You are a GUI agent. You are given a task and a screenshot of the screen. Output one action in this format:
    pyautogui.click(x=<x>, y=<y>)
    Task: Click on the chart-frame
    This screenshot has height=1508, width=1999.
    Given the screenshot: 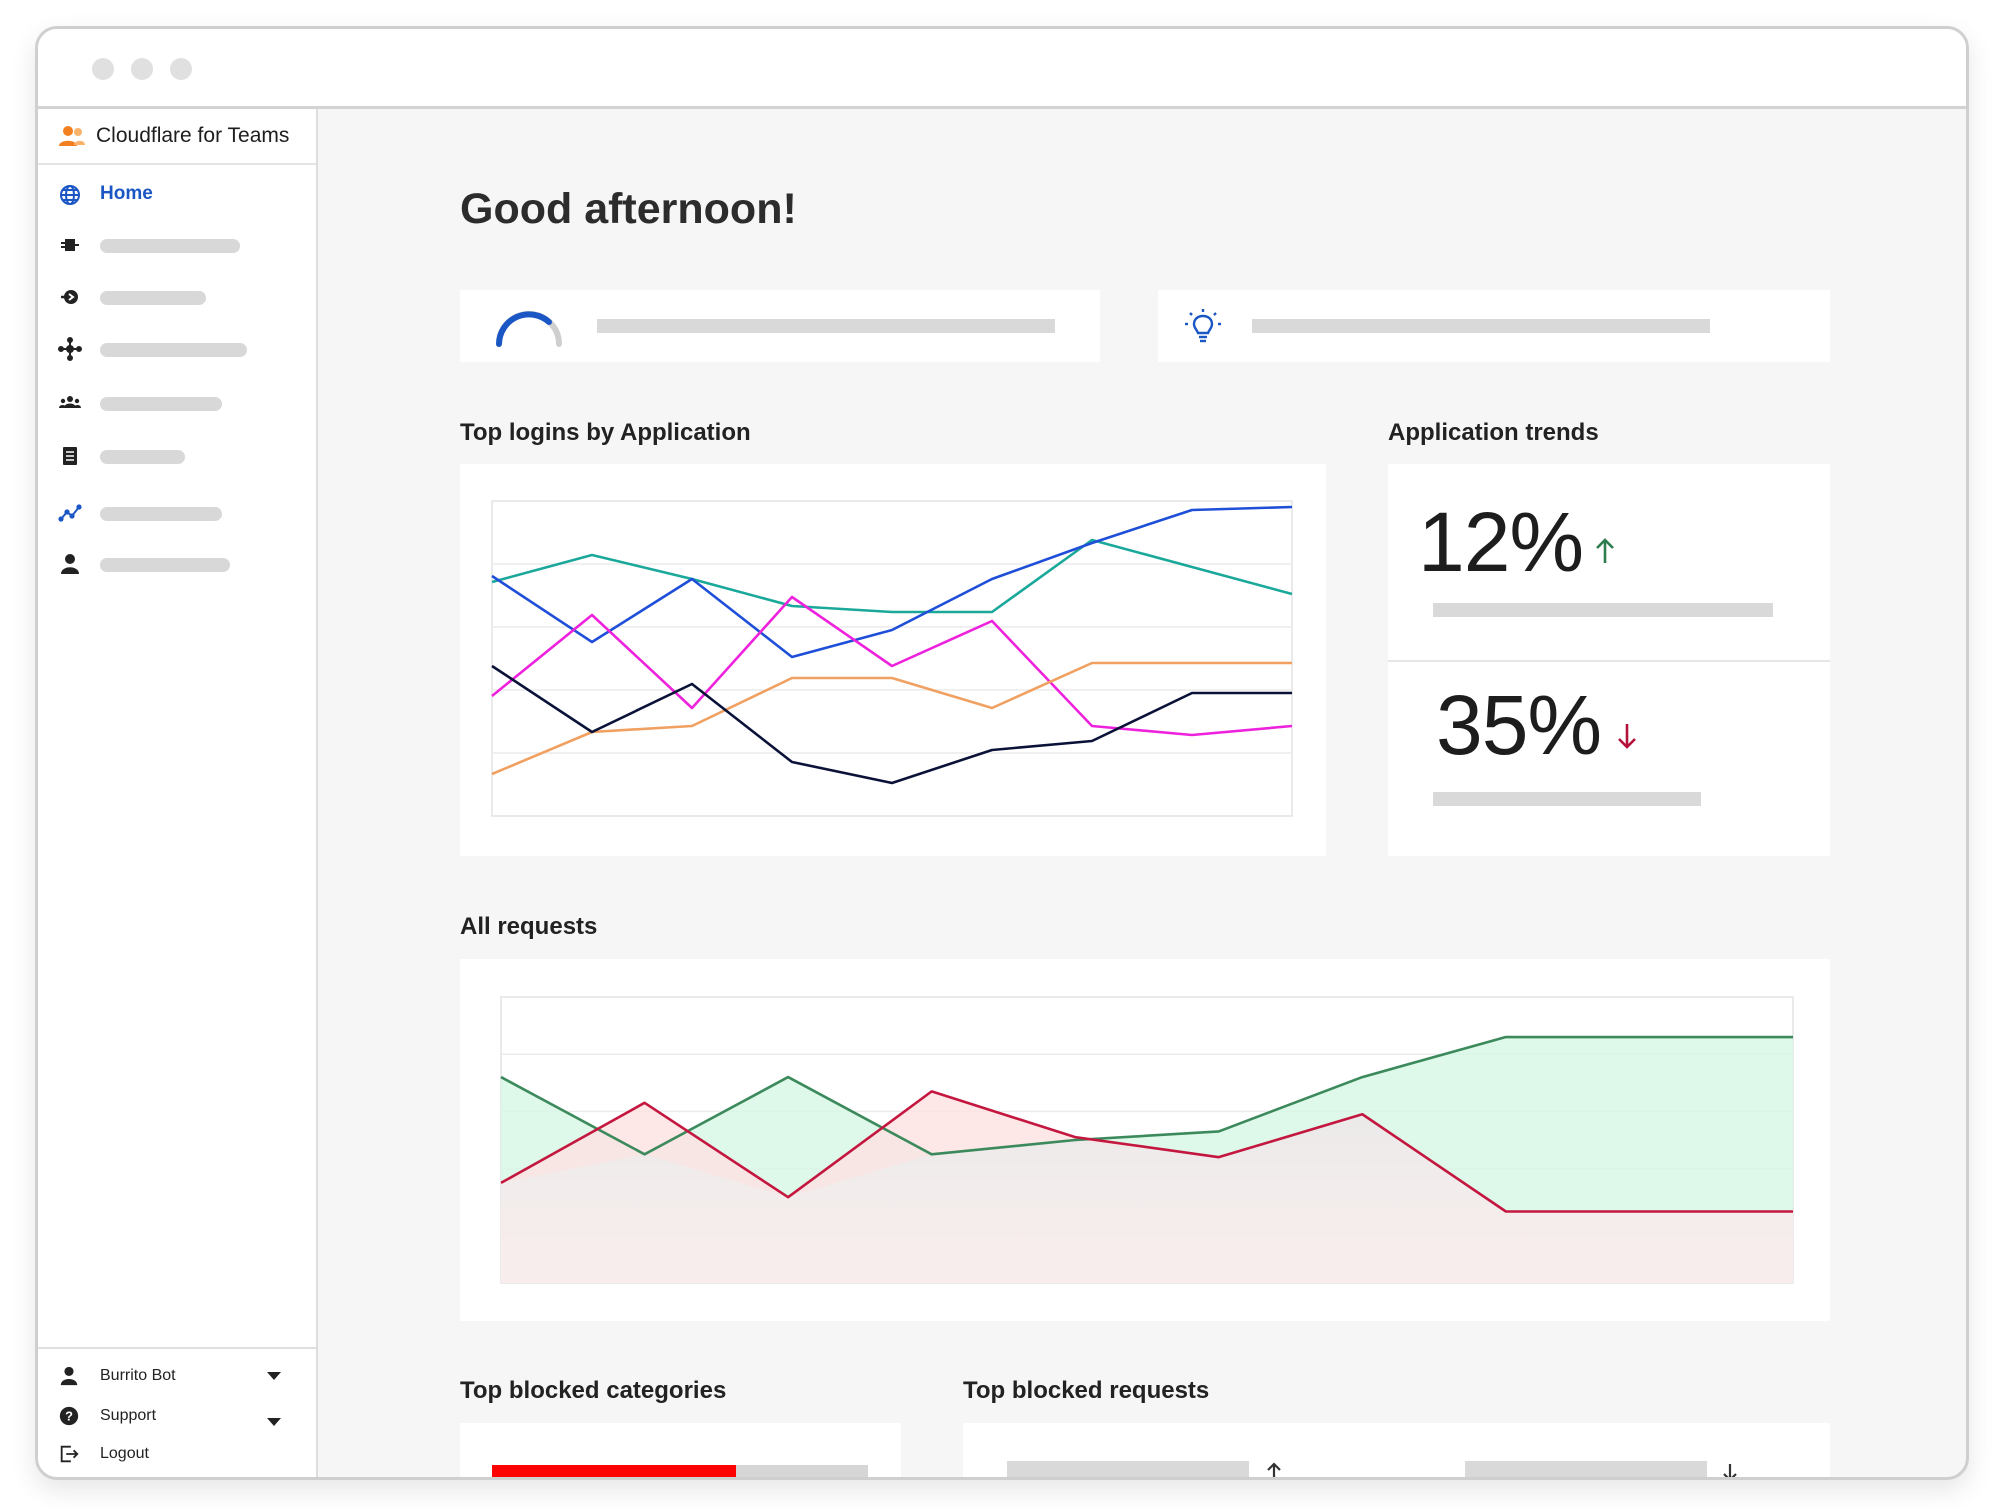 What is the action you would take?
    pyautogui.click(x=892, y=658)
    